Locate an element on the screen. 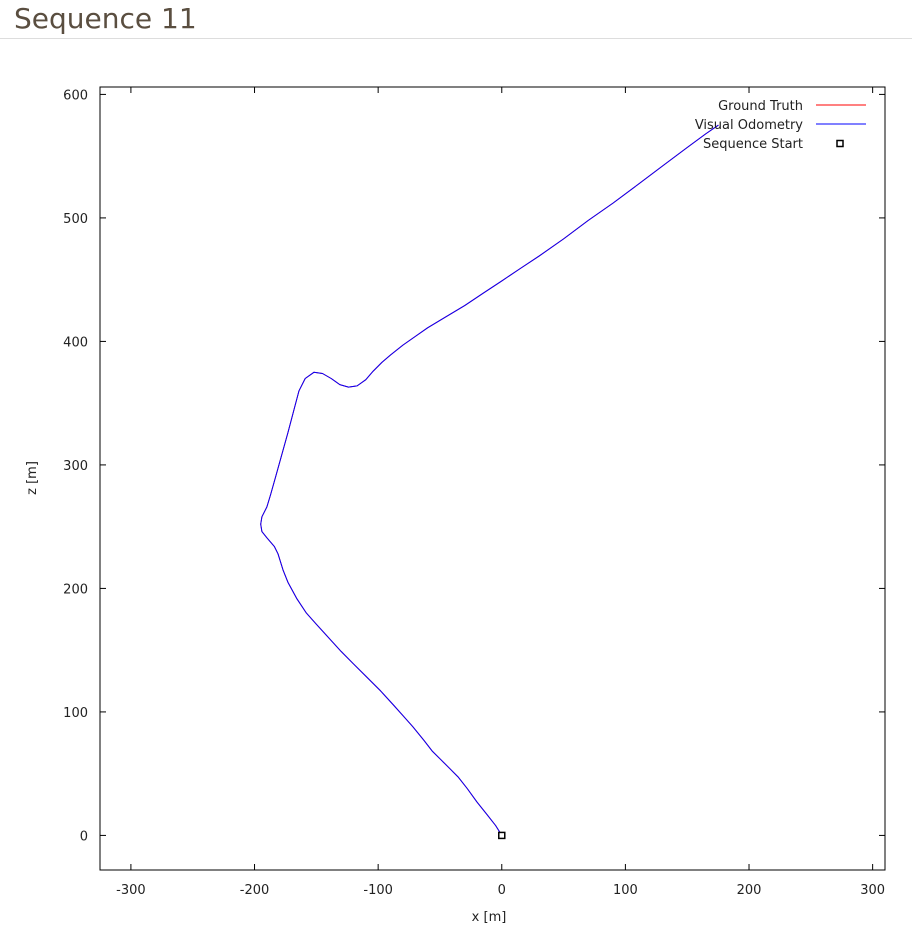 This screenshot has width=912, height=940. legend-label-sequence-start: Sequence Start is located at coordinates (753, 144).